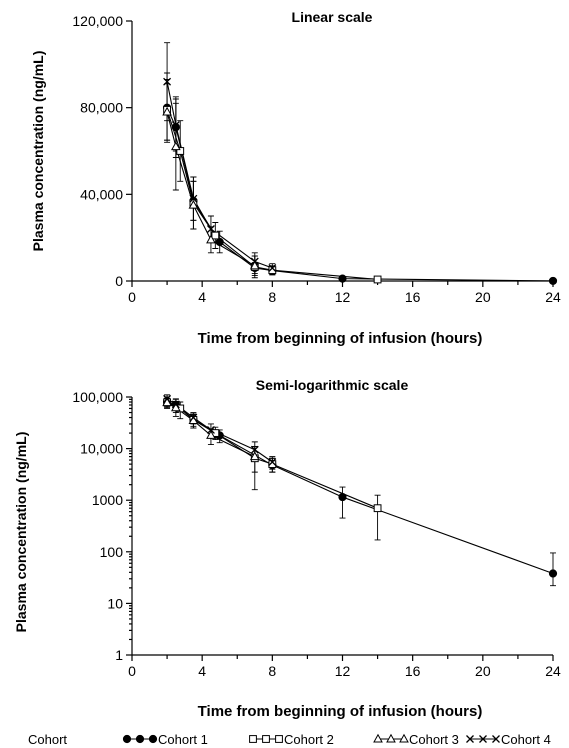 Image resolution: width=569 pixels, height=748 pixels. What do you see at coordinates (115, 603) in the screenshot?
I see `y-tick-label: 10` at bounding box center [115, 603].